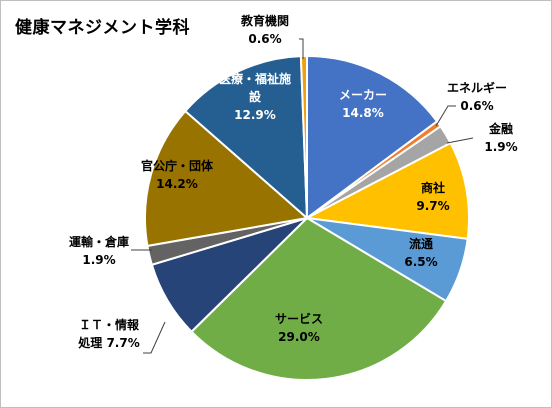 The height and width of the screenshot is (408, 552). I want to click on data-label: 商社 9.7%, so click(432, 196).